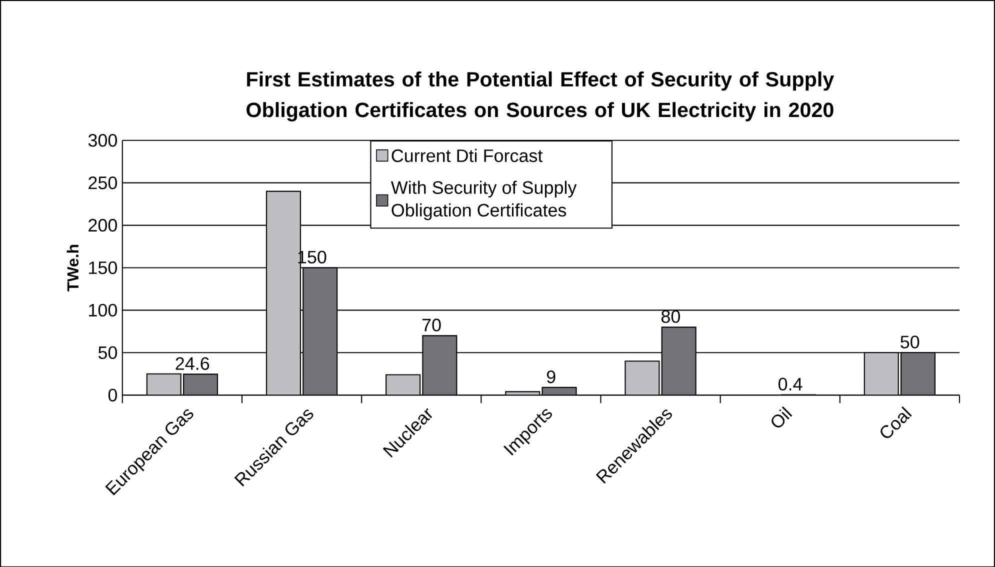  What do you see at coordinates (103, 267) in the screenshot?
I see `y-tick-label: 150` at bounding box center [103, 267].